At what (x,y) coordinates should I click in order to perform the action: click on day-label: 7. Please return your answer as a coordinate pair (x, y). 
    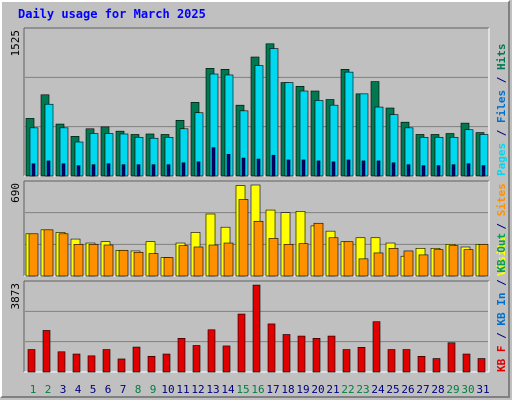
    Looking at the image, I should click on (123, 389).